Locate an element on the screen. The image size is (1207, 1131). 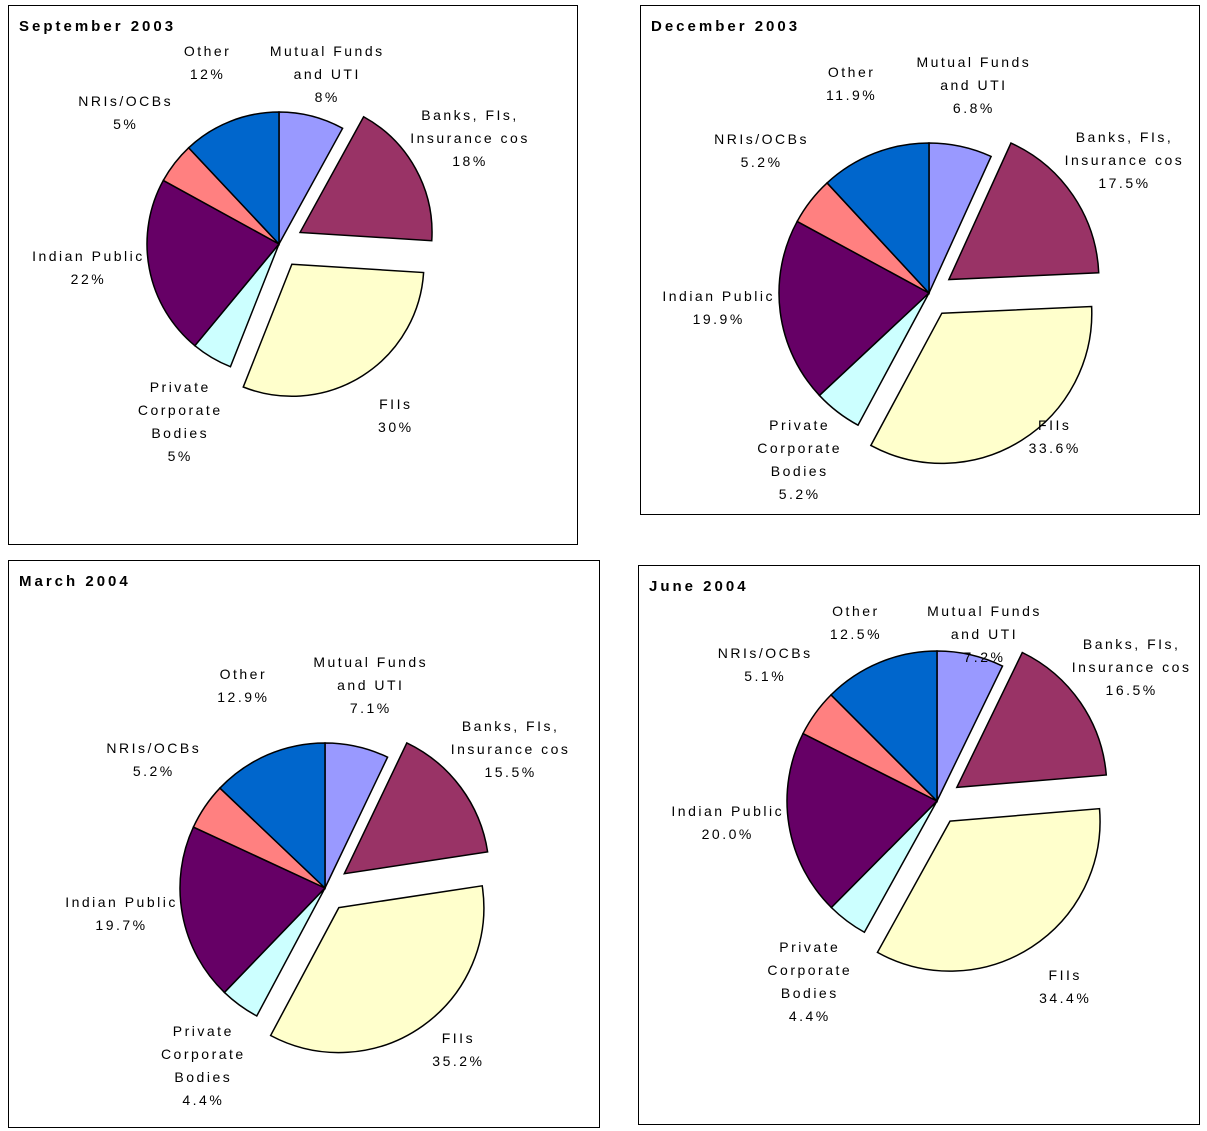
slice-label: NRIs/OCBs 5.1% is located at coordinates (765, 665).